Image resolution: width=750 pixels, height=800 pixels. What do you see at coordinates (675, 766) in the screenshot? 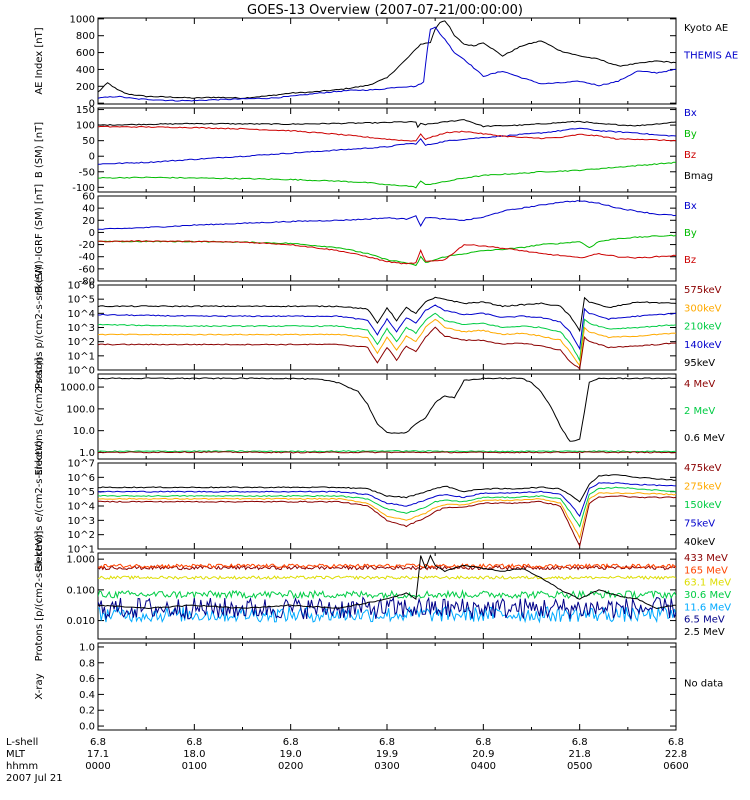
I see `x-tick-label-hhmm: 0600` at bounding box center [675, 766].